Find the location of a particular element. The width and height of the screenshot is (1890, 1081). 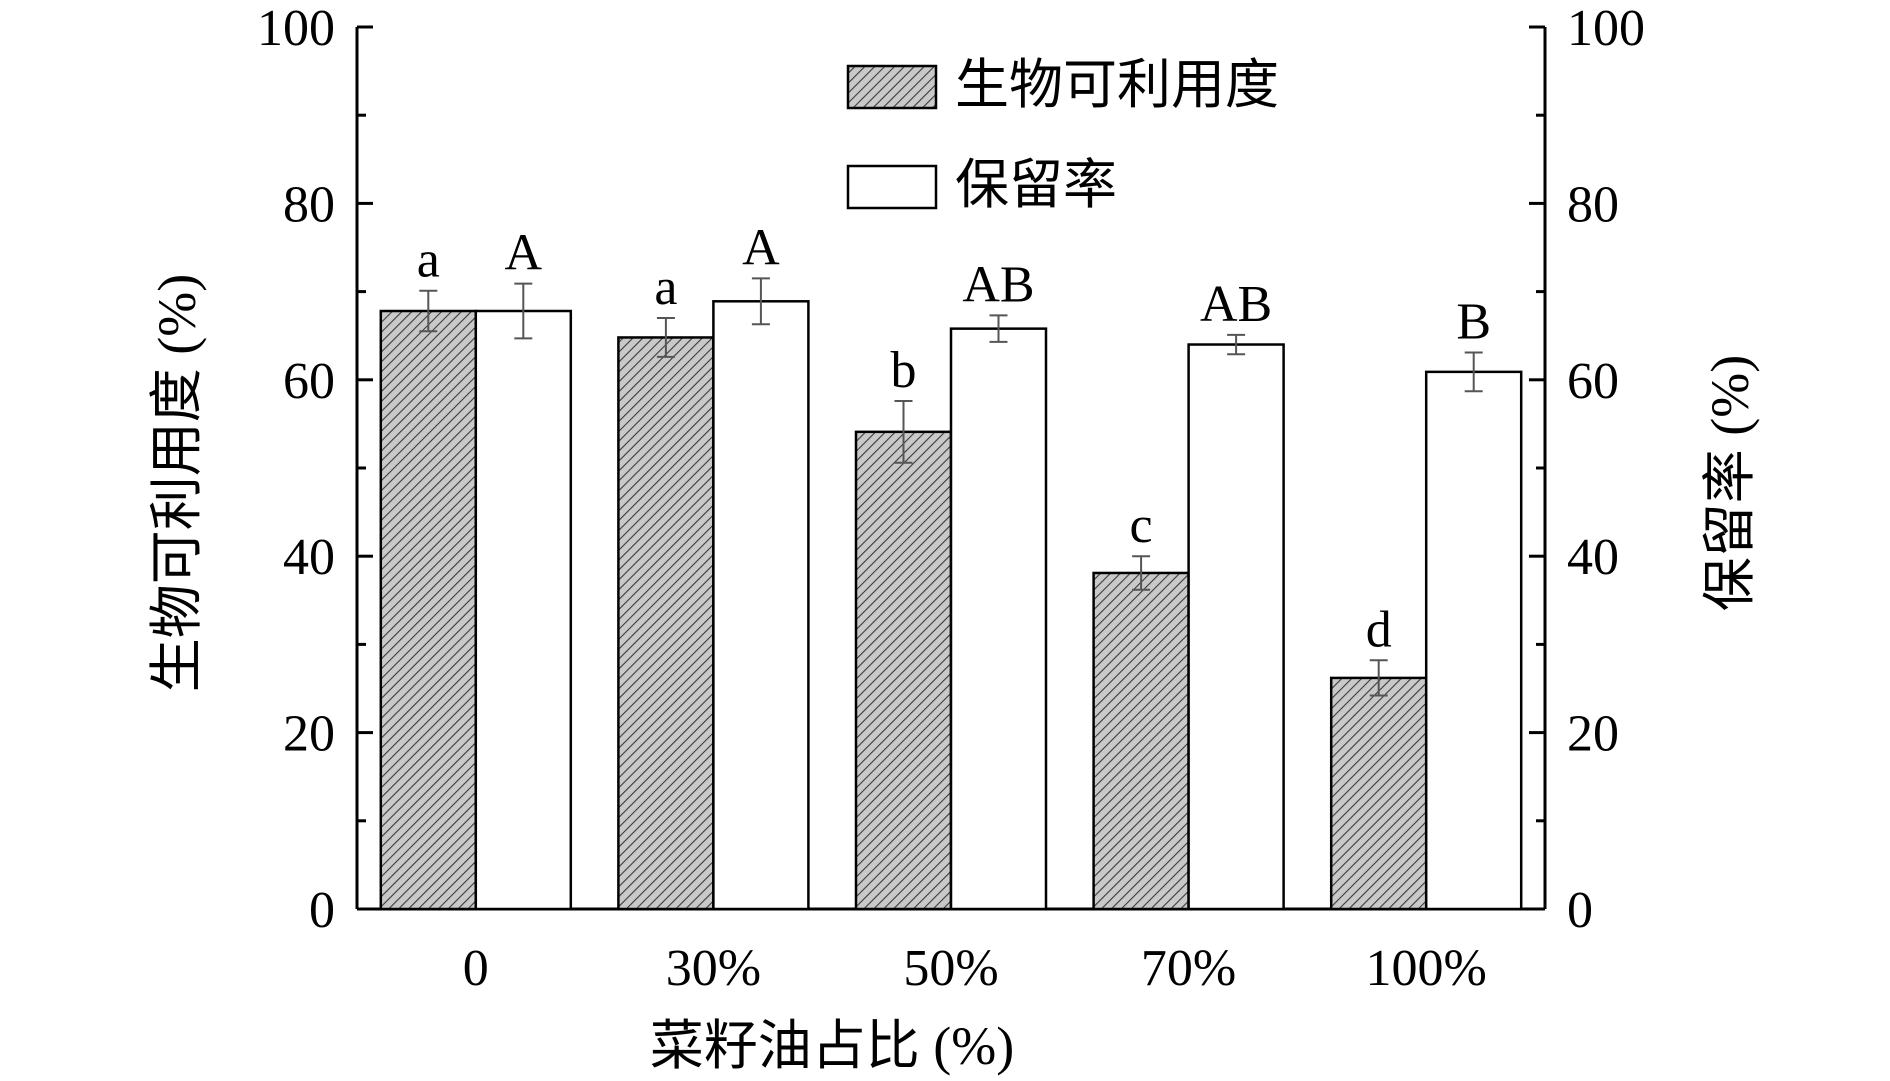

y-tick-label-right: 60 is located at coordinates (1593, 381).